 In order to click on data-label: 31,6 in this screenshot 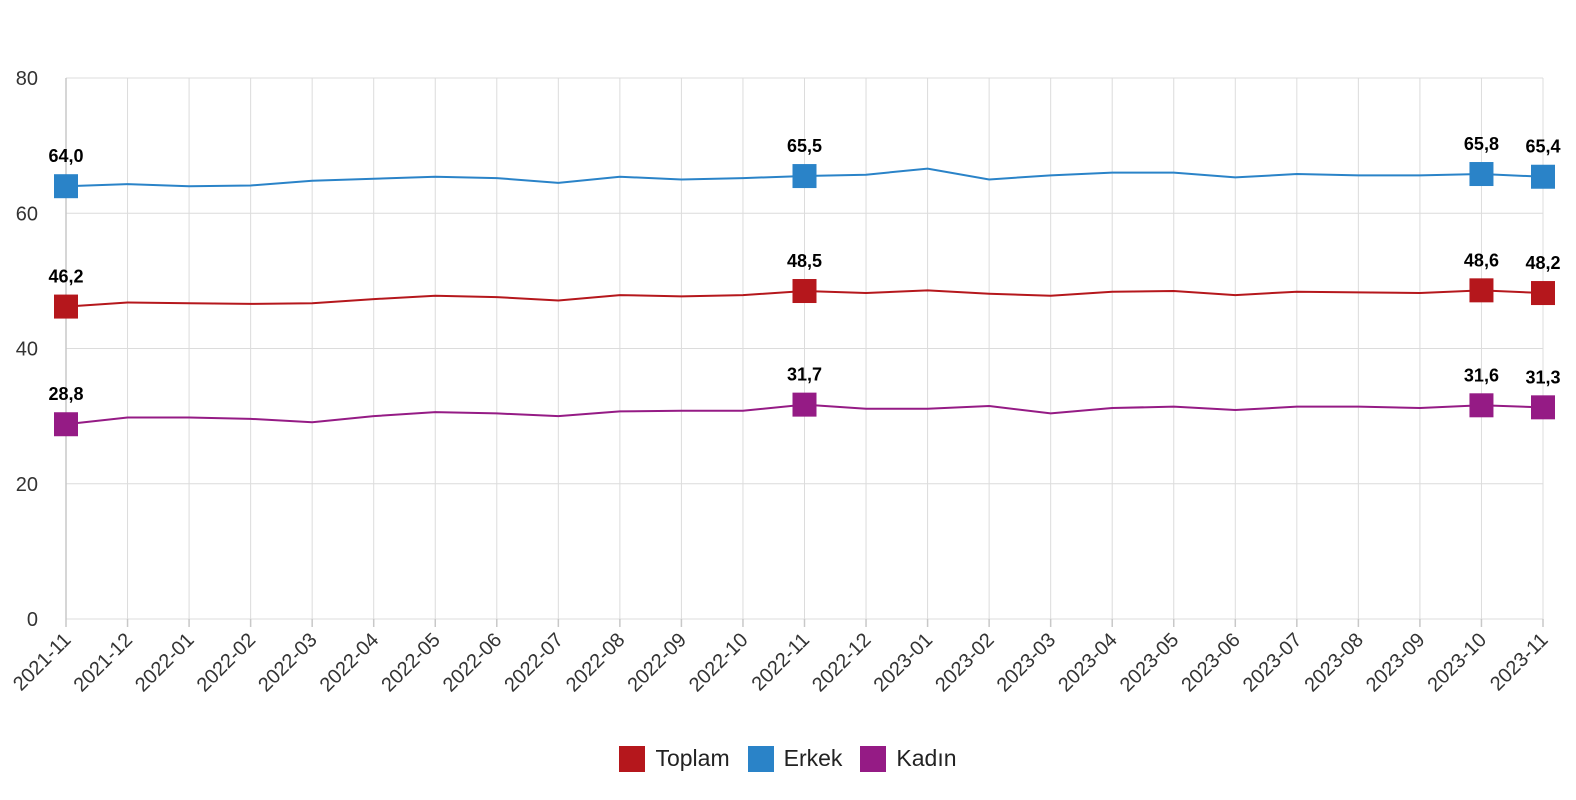, I will do `click(1481, 375)`.